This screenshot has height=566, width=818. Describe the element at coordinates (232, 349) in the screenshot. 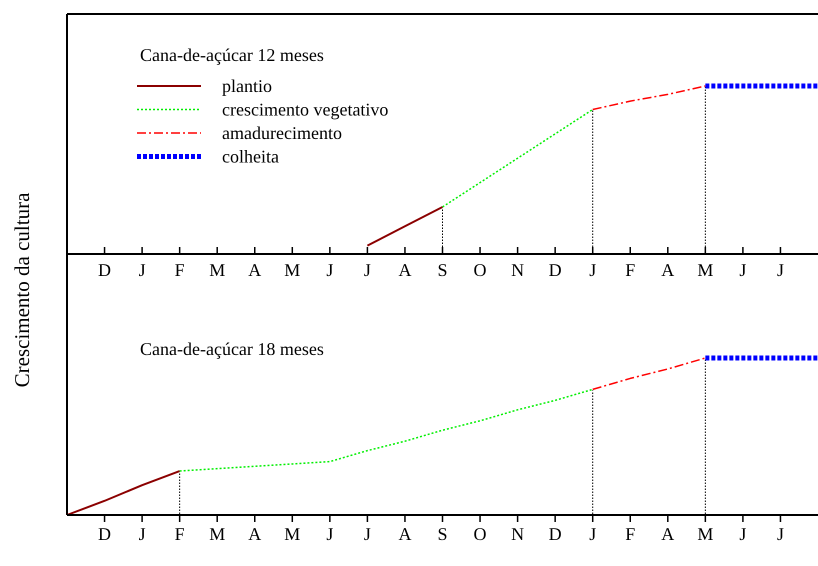

I see `chart-title: Cana-de-açúcar 18 meses` at that location.